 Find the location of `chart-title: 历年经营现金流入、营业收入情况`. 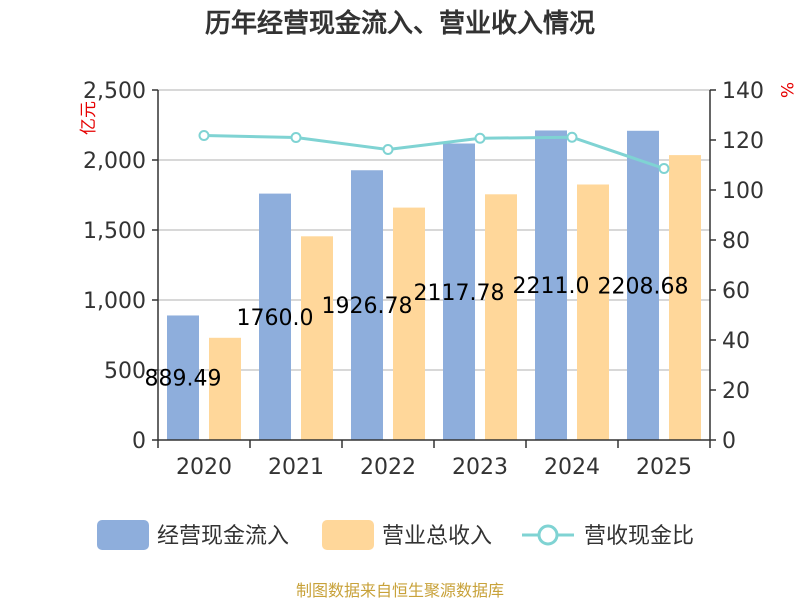

chart-title: 历年经营现金流入、营业收入情况 is located at coordinates (400, 23).